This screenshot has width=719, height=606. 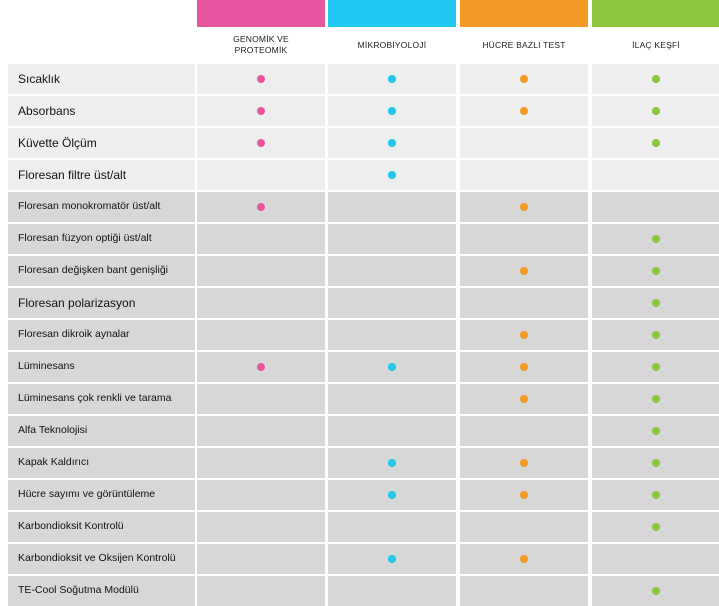 I want to click on row-label: Absorbans, so click(x=47, y=111).